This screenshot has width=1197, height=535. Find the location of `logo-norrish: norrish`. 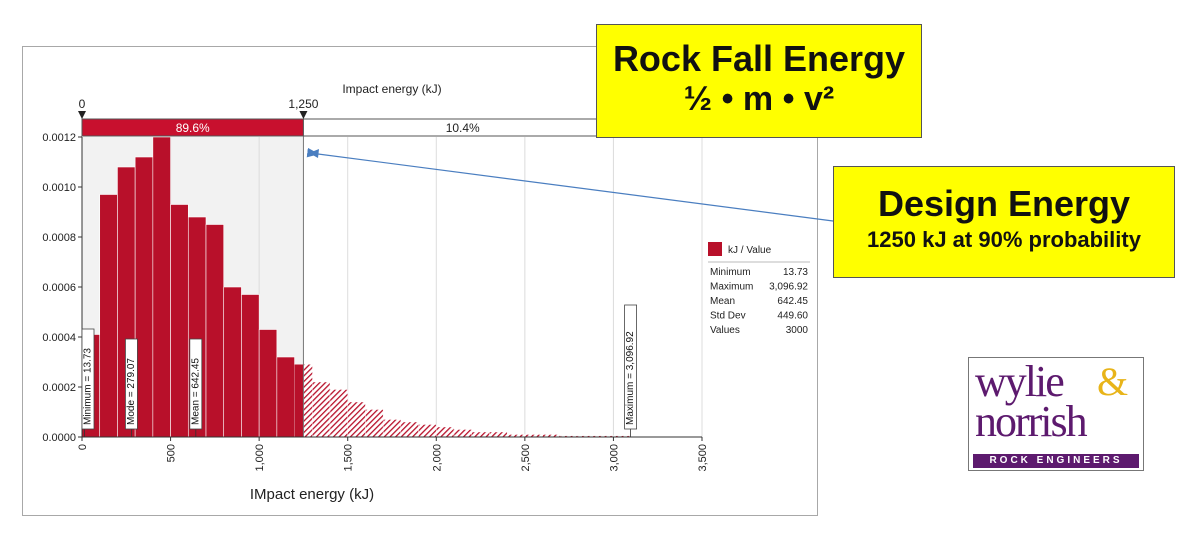

logo-norrish: norrish is located at coordinates (1031, 421).